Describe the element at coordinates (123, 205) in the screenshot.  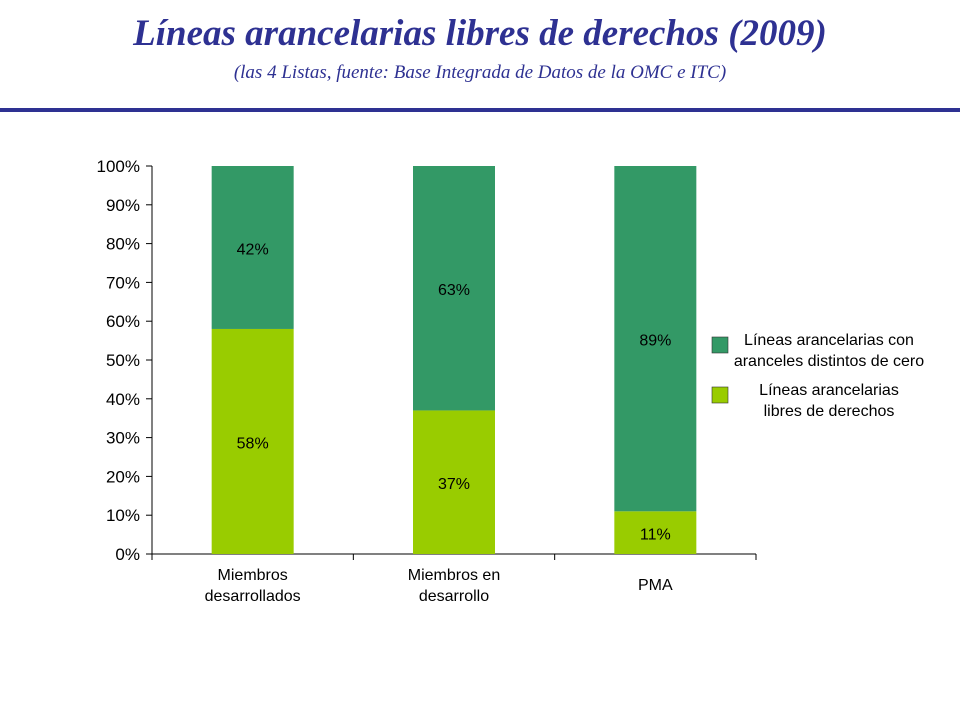
I see `y-tick-label: 90%` at that location.